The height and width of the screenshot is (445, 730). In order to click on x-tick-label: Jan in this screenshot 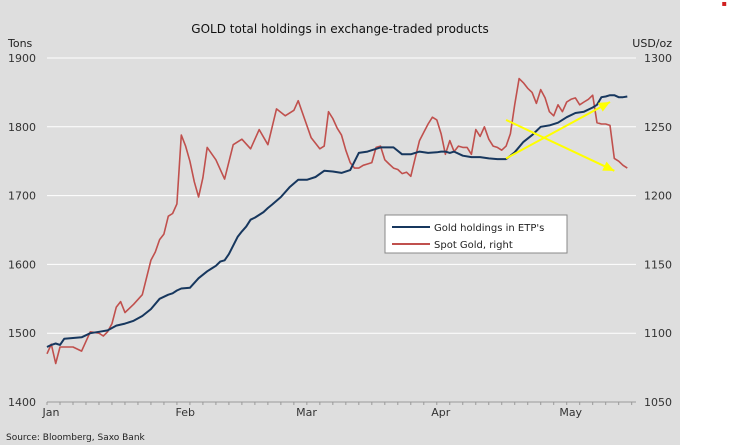, I will do `click(51, 412)`.